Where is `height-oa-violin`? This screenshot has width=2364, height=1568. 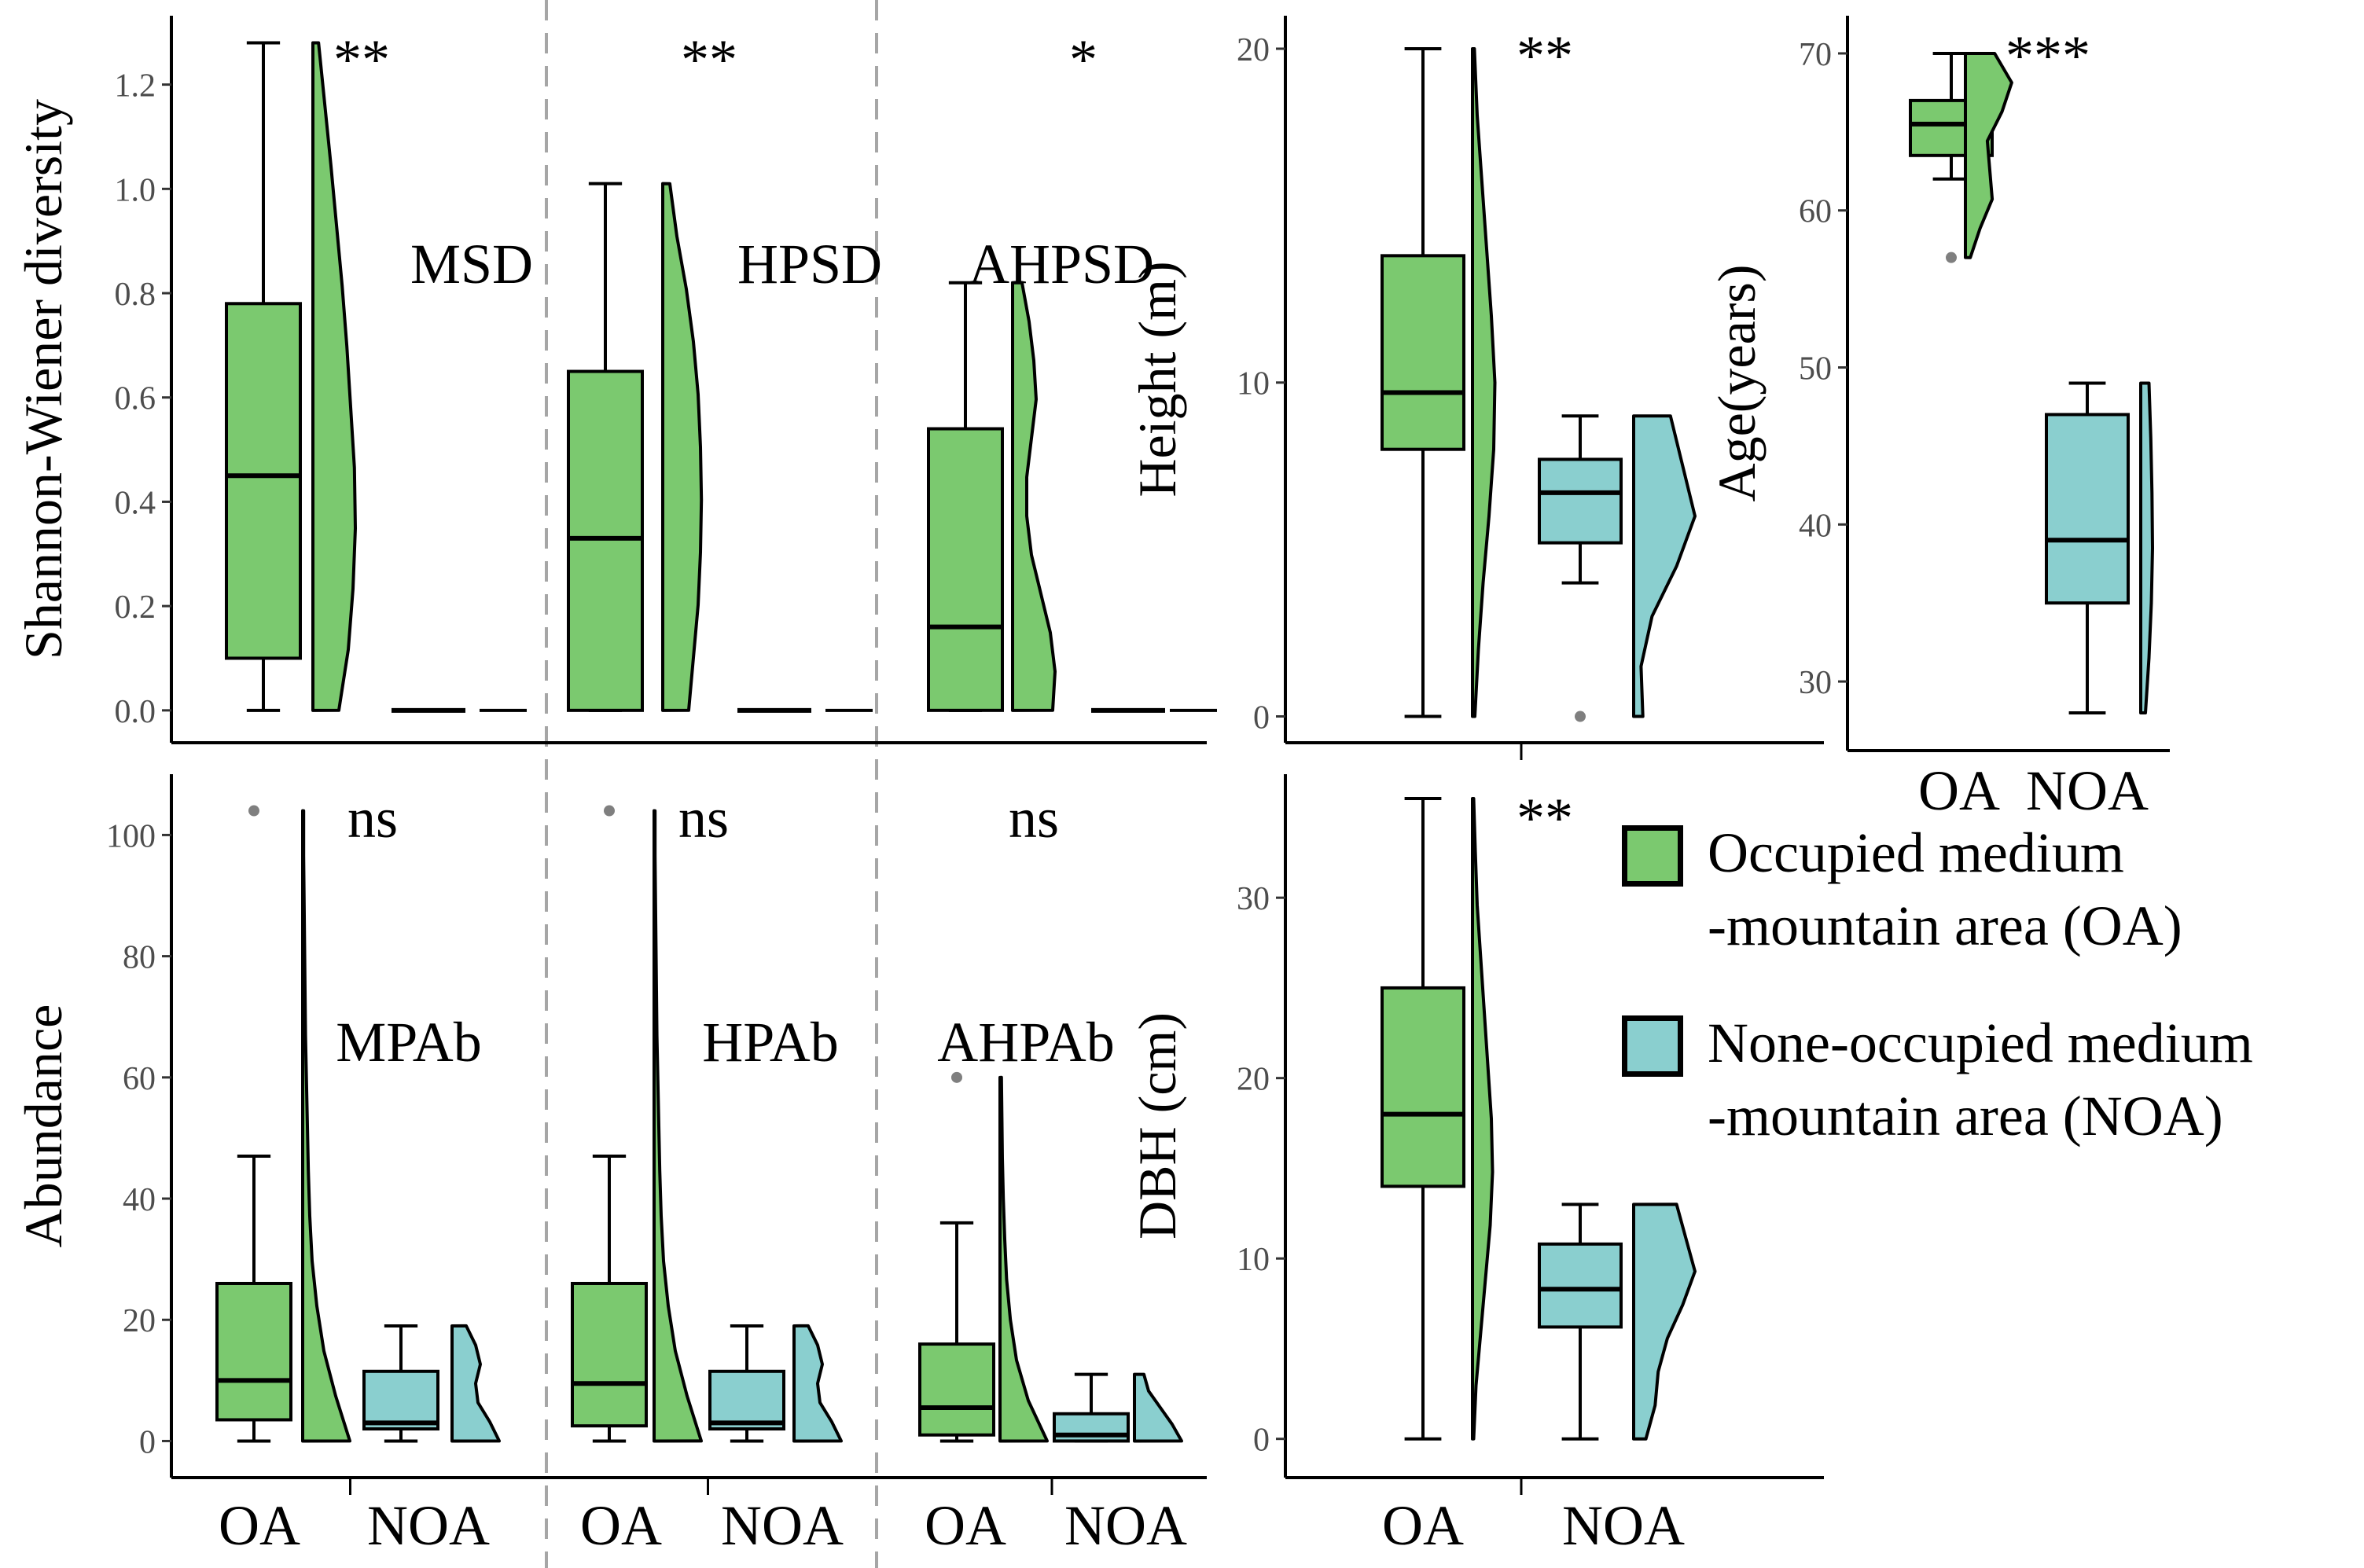 height-oa-violin is located at coordinates (1484, 382).